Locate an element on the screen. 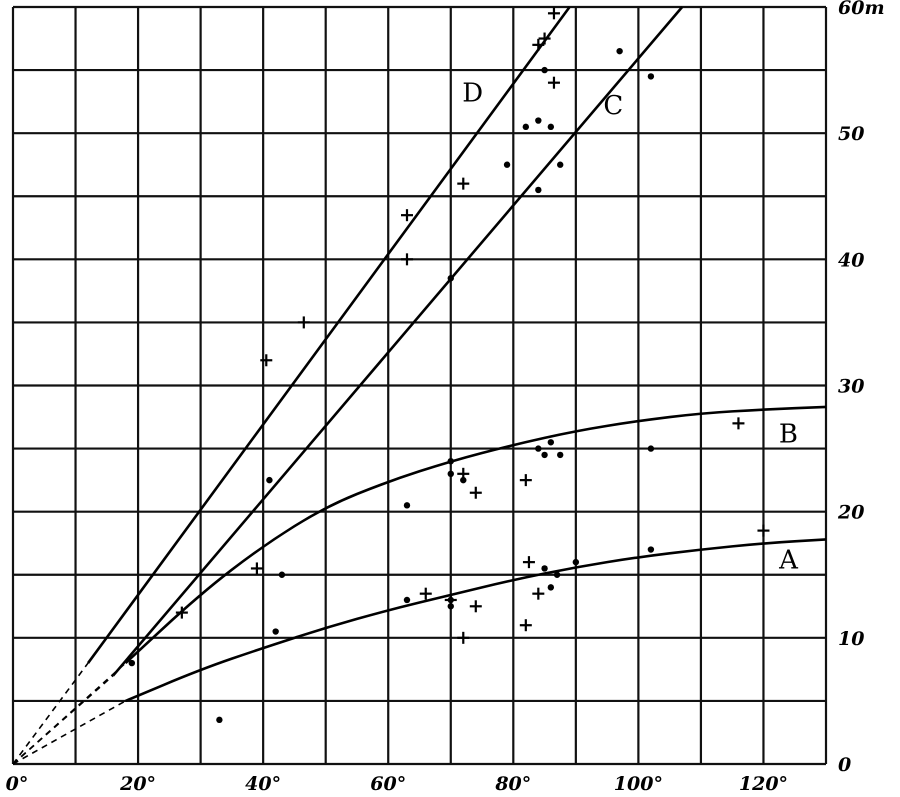  origin-dashed-lines is located at coordinates (69, 713).